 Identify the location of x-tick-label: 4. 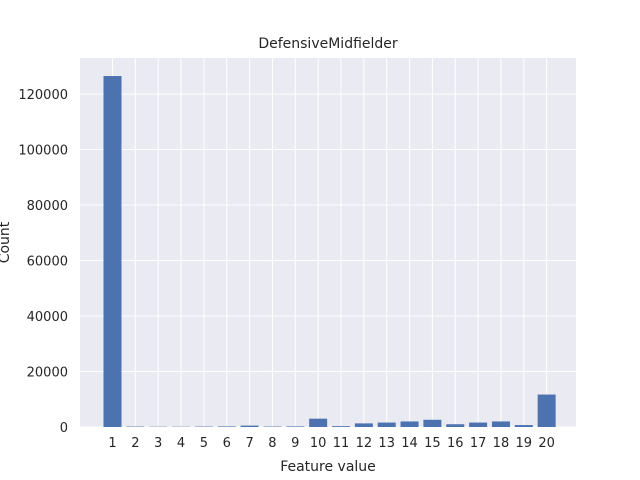
(181, 443).